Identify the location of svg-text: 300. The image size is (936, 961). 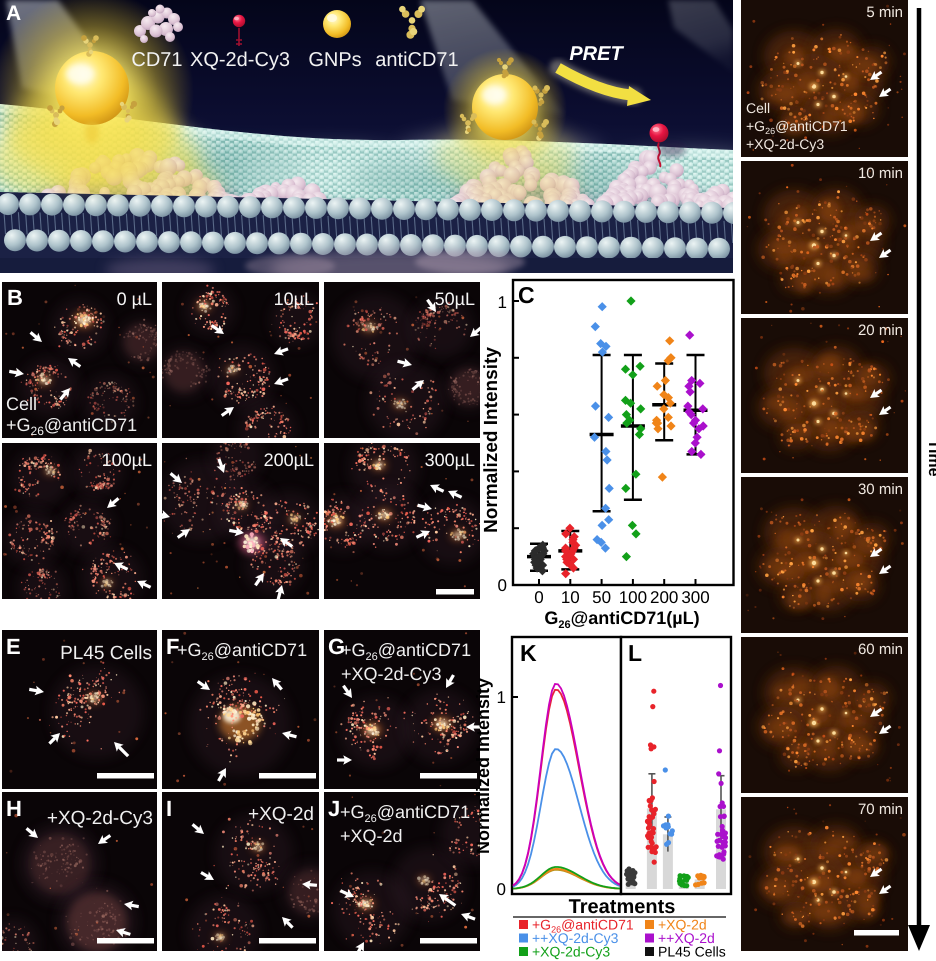
(695, 597).